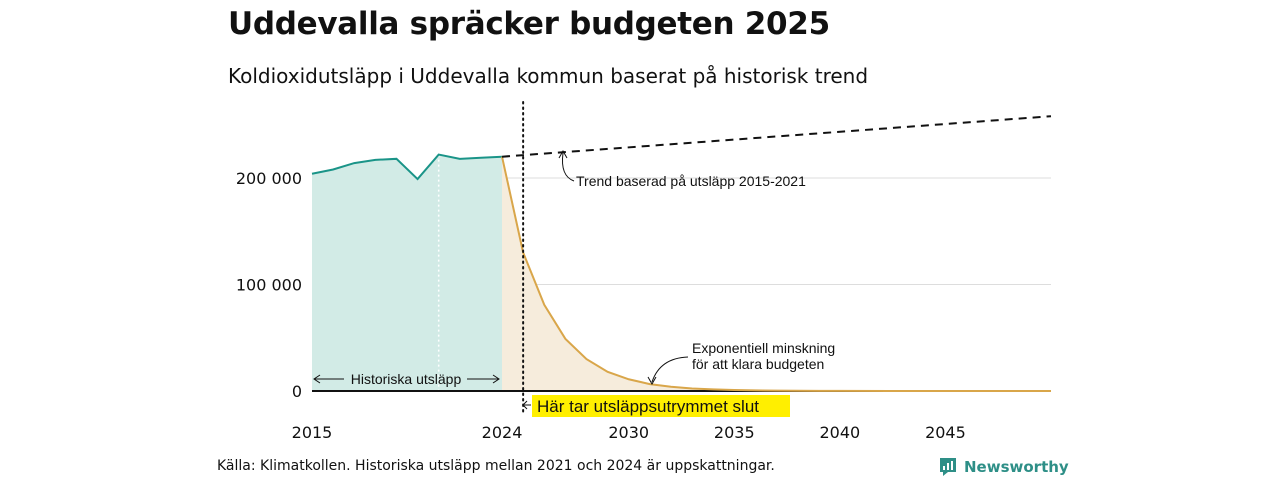 The height and width of the screenshot is (480, 1280). I want to click on trend-annotation-arrowhead, so click(563, 154).